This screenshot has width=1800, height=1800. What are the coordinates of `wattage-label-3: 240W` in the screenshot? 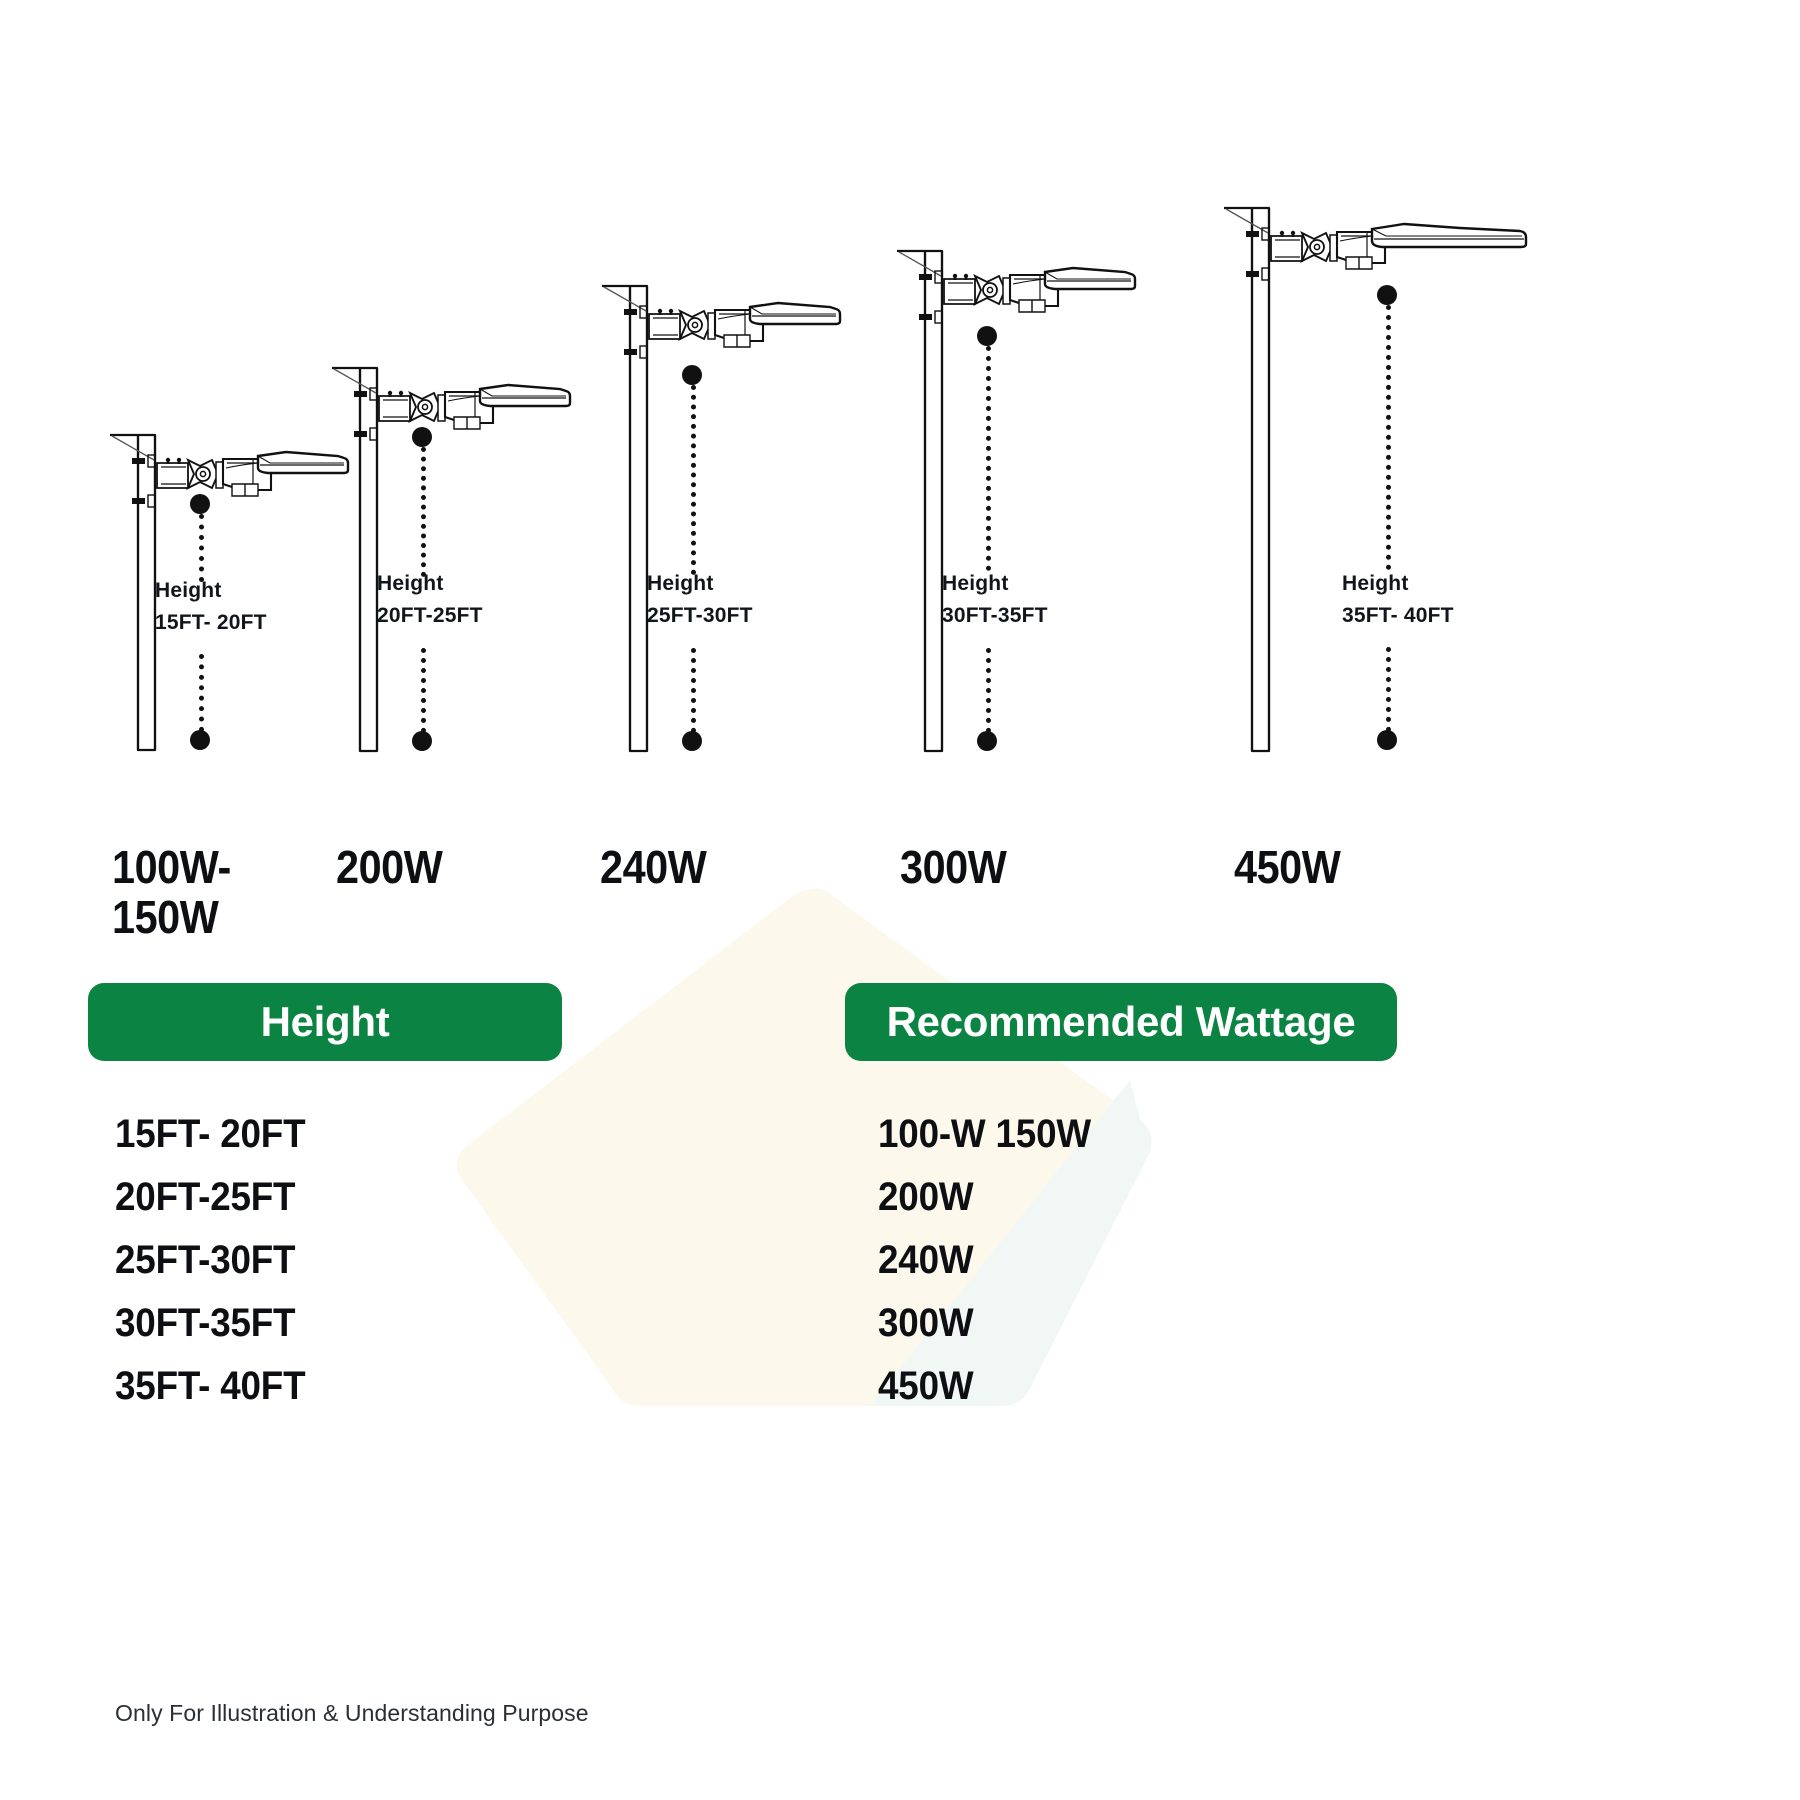 It's located at (653, 867).